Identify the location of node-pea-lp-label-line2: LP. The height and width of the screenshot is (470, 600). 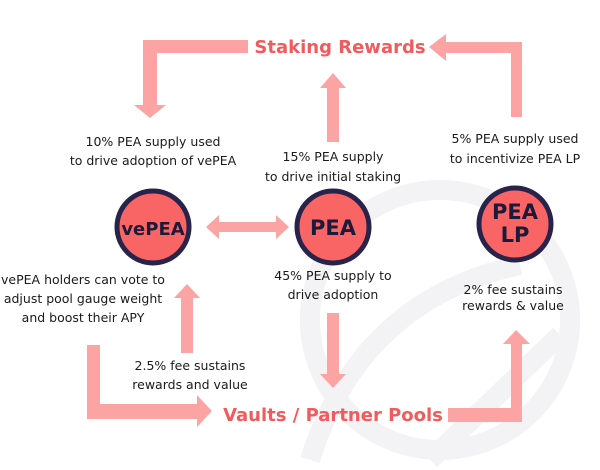
(515, 235).